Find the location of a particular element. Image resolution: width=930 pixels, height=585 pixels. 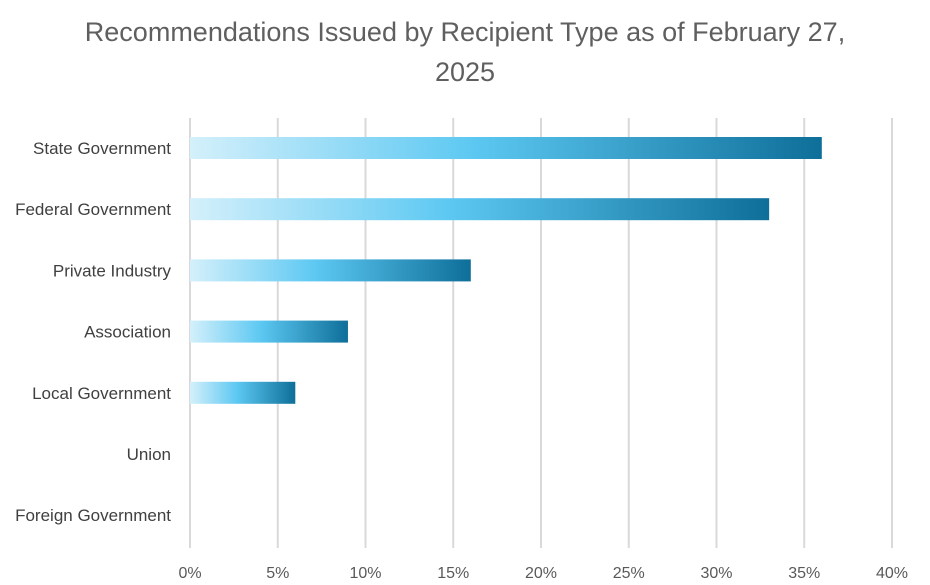

x-tick-label: 30% is located at coordinates (716, 573).